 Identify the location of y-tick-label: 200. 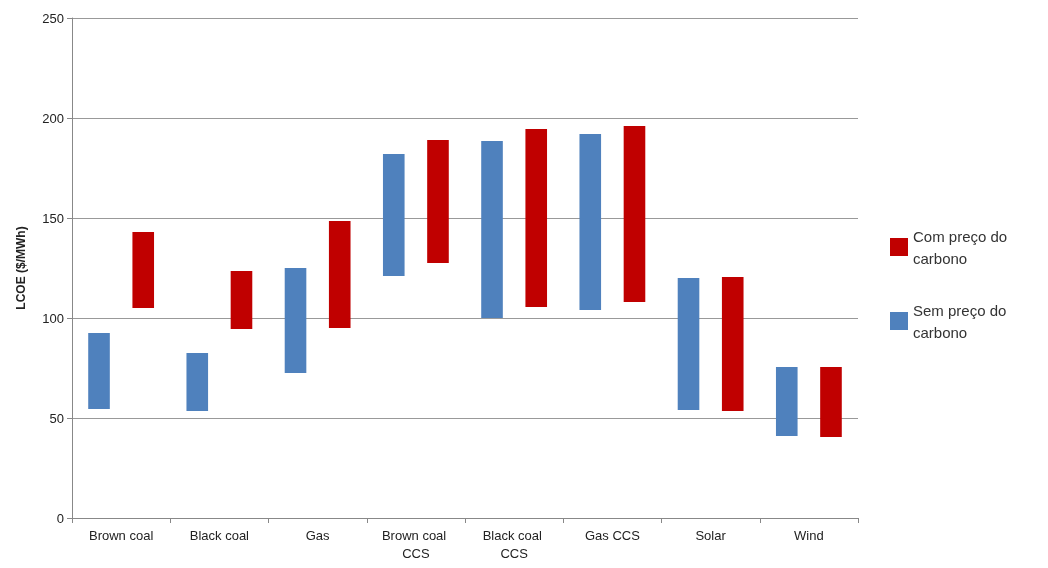
(53, 118).